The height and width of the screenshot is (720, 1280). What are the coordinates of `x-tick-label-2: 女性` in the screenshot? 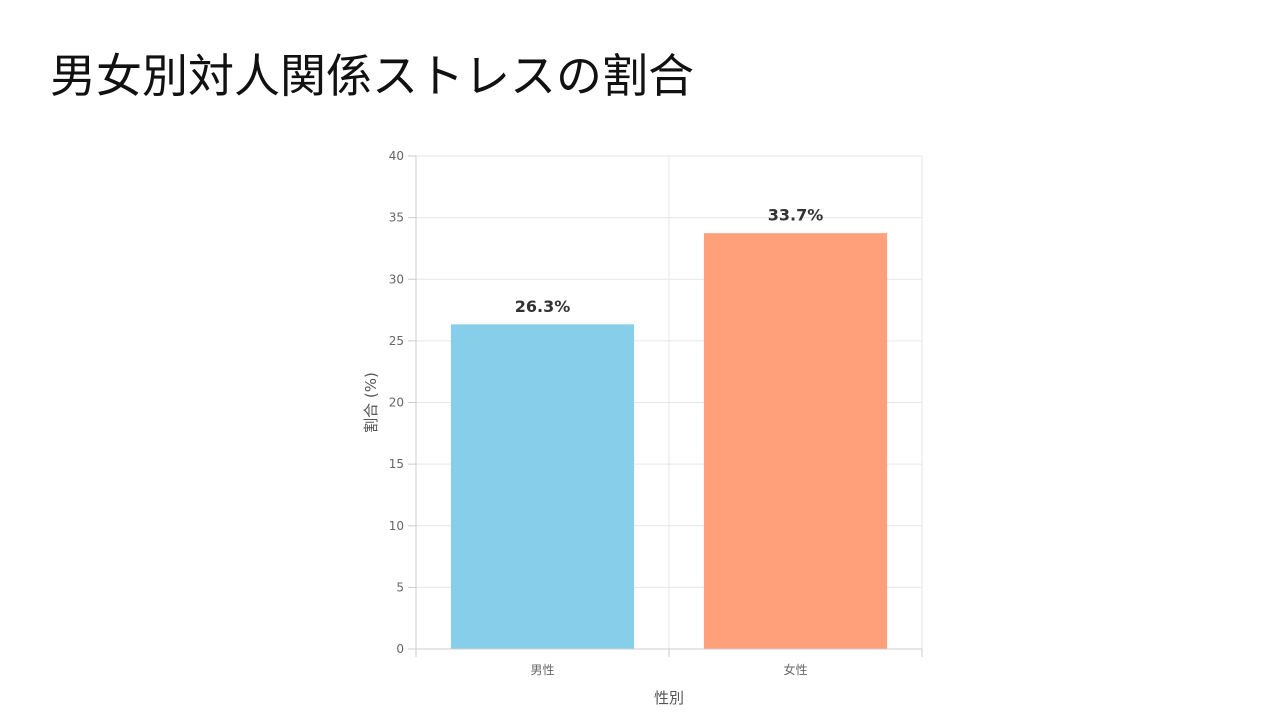 It's located at (795, 669).